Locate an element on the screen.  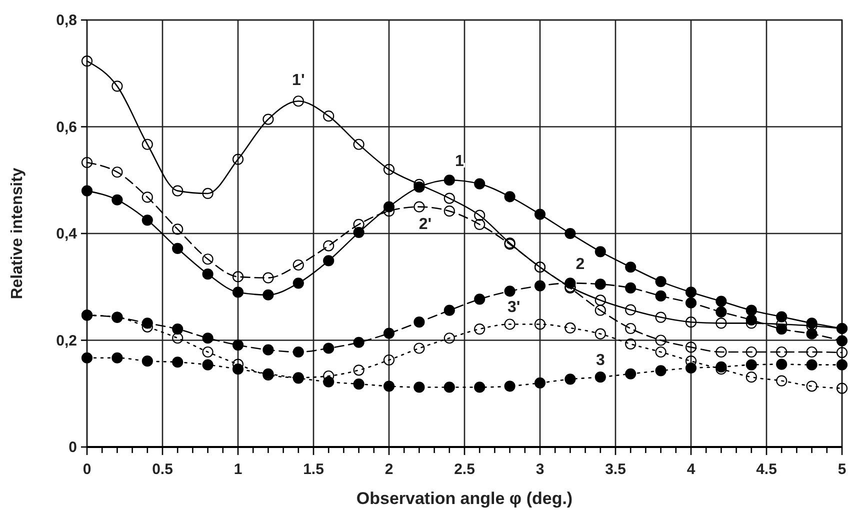
x-tick-label: 3 is located at coordinates (540, 469).